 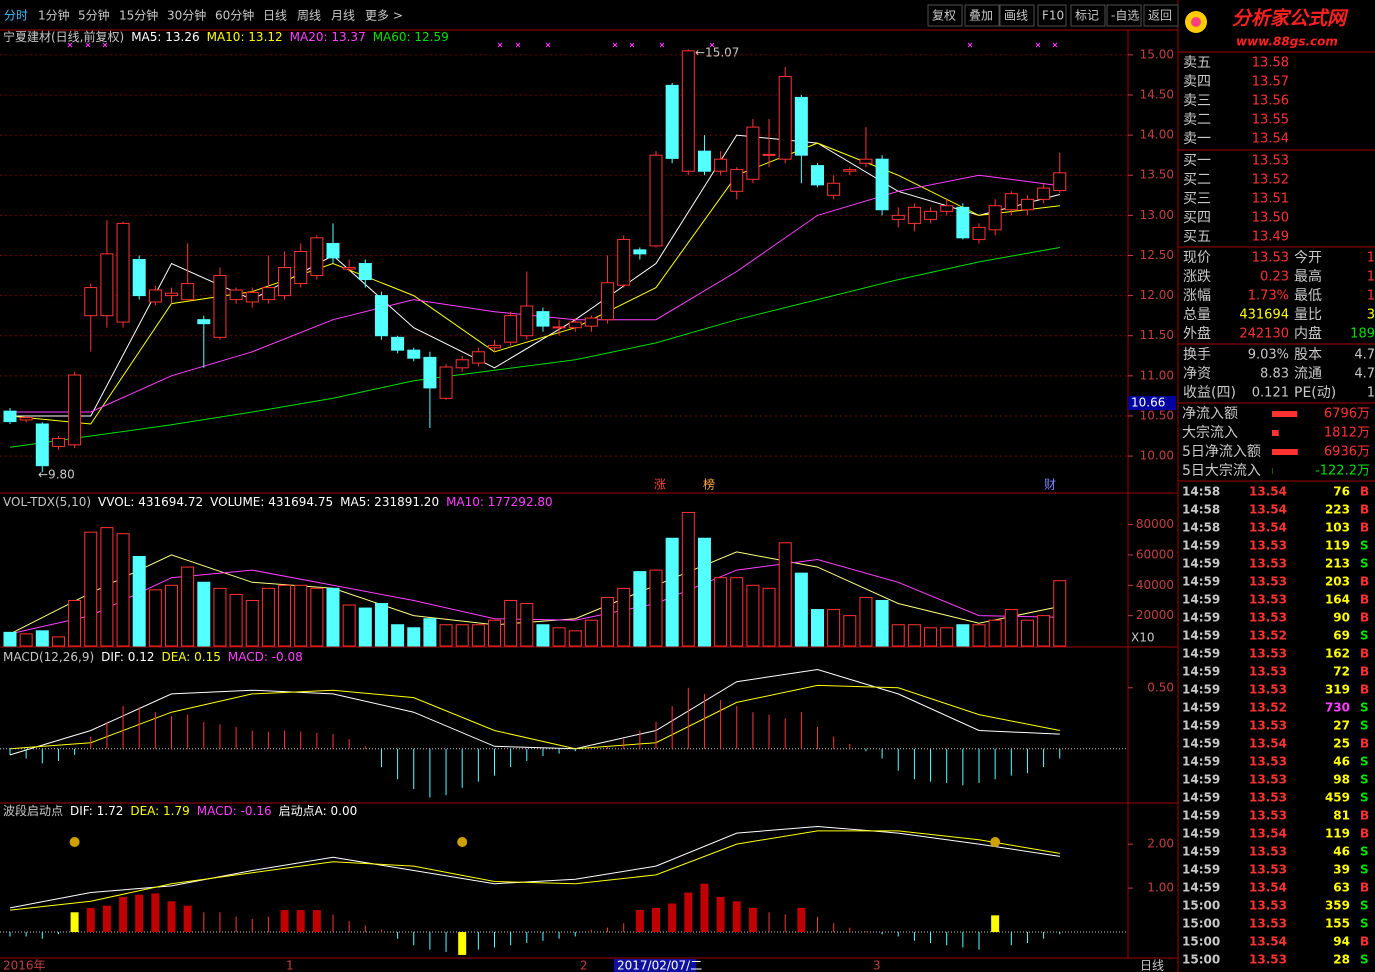 What do you see at coordinates (384, 16) in the screenshot?
I see `period-button: 更多 >` at bounding box center [384, 16].